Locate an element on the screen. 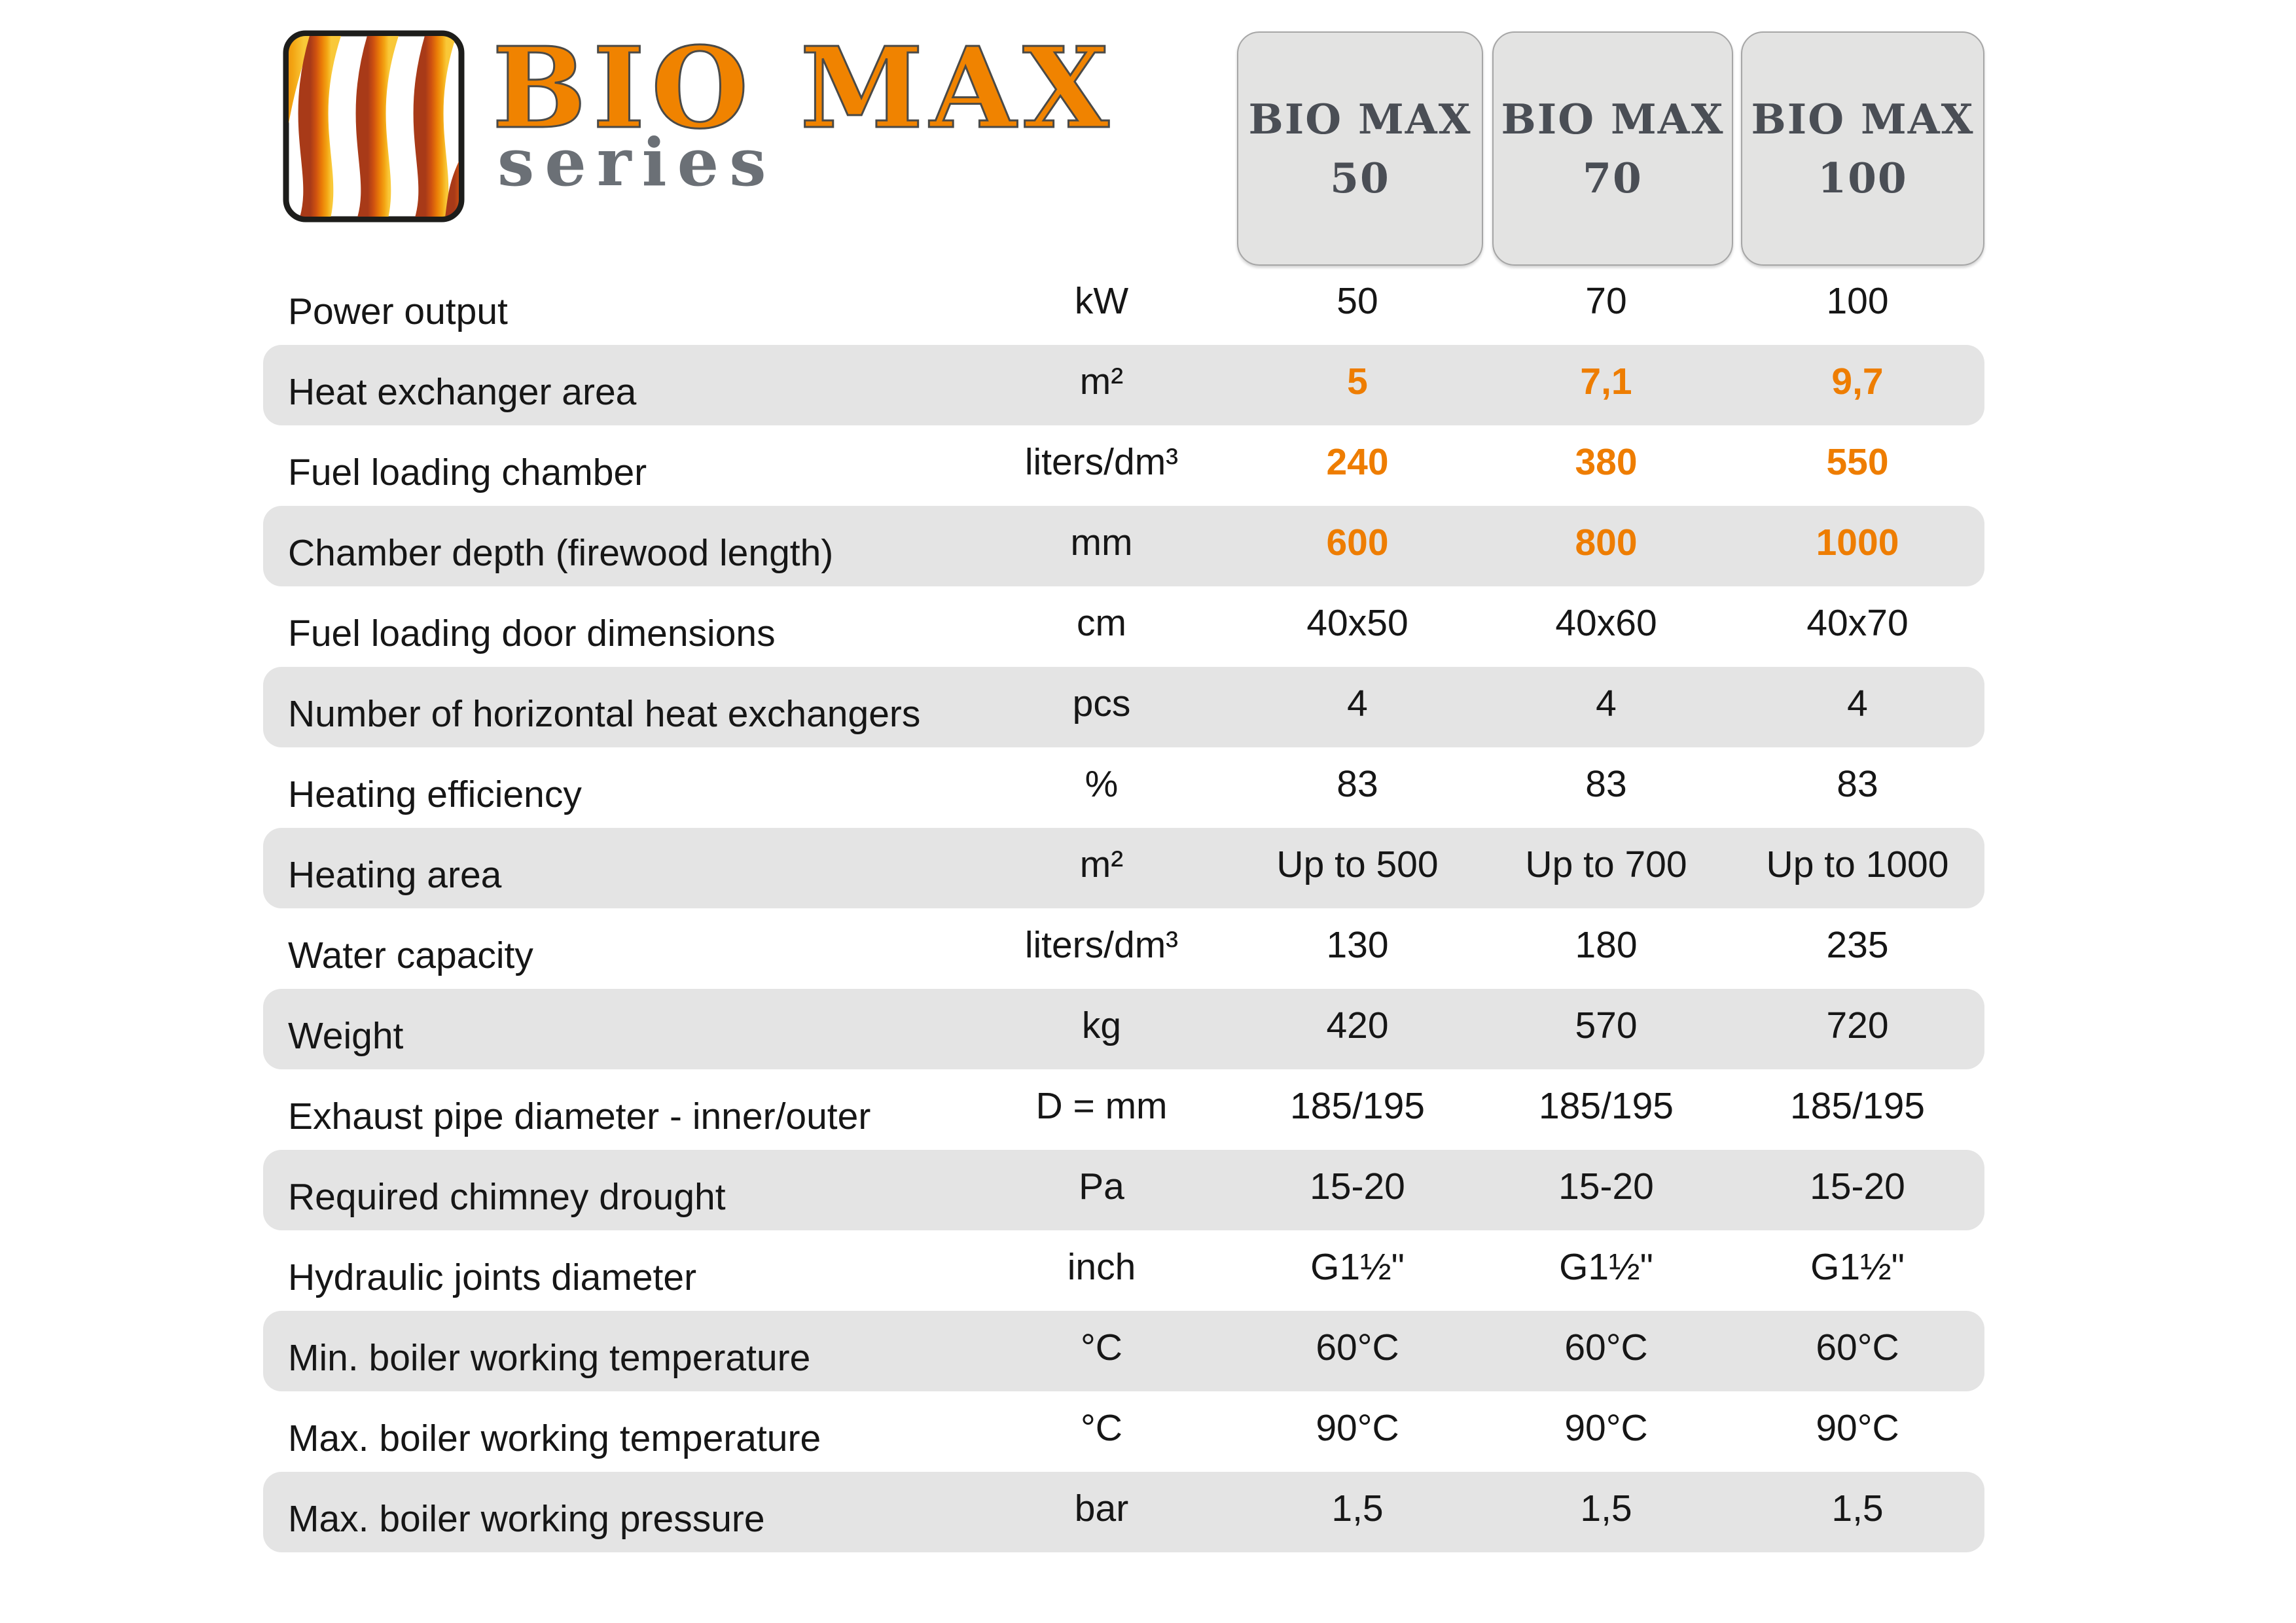 The image size is (2296, 1623). row-value-biomax-70: G1½" is located at coordinates (1606, 1267).